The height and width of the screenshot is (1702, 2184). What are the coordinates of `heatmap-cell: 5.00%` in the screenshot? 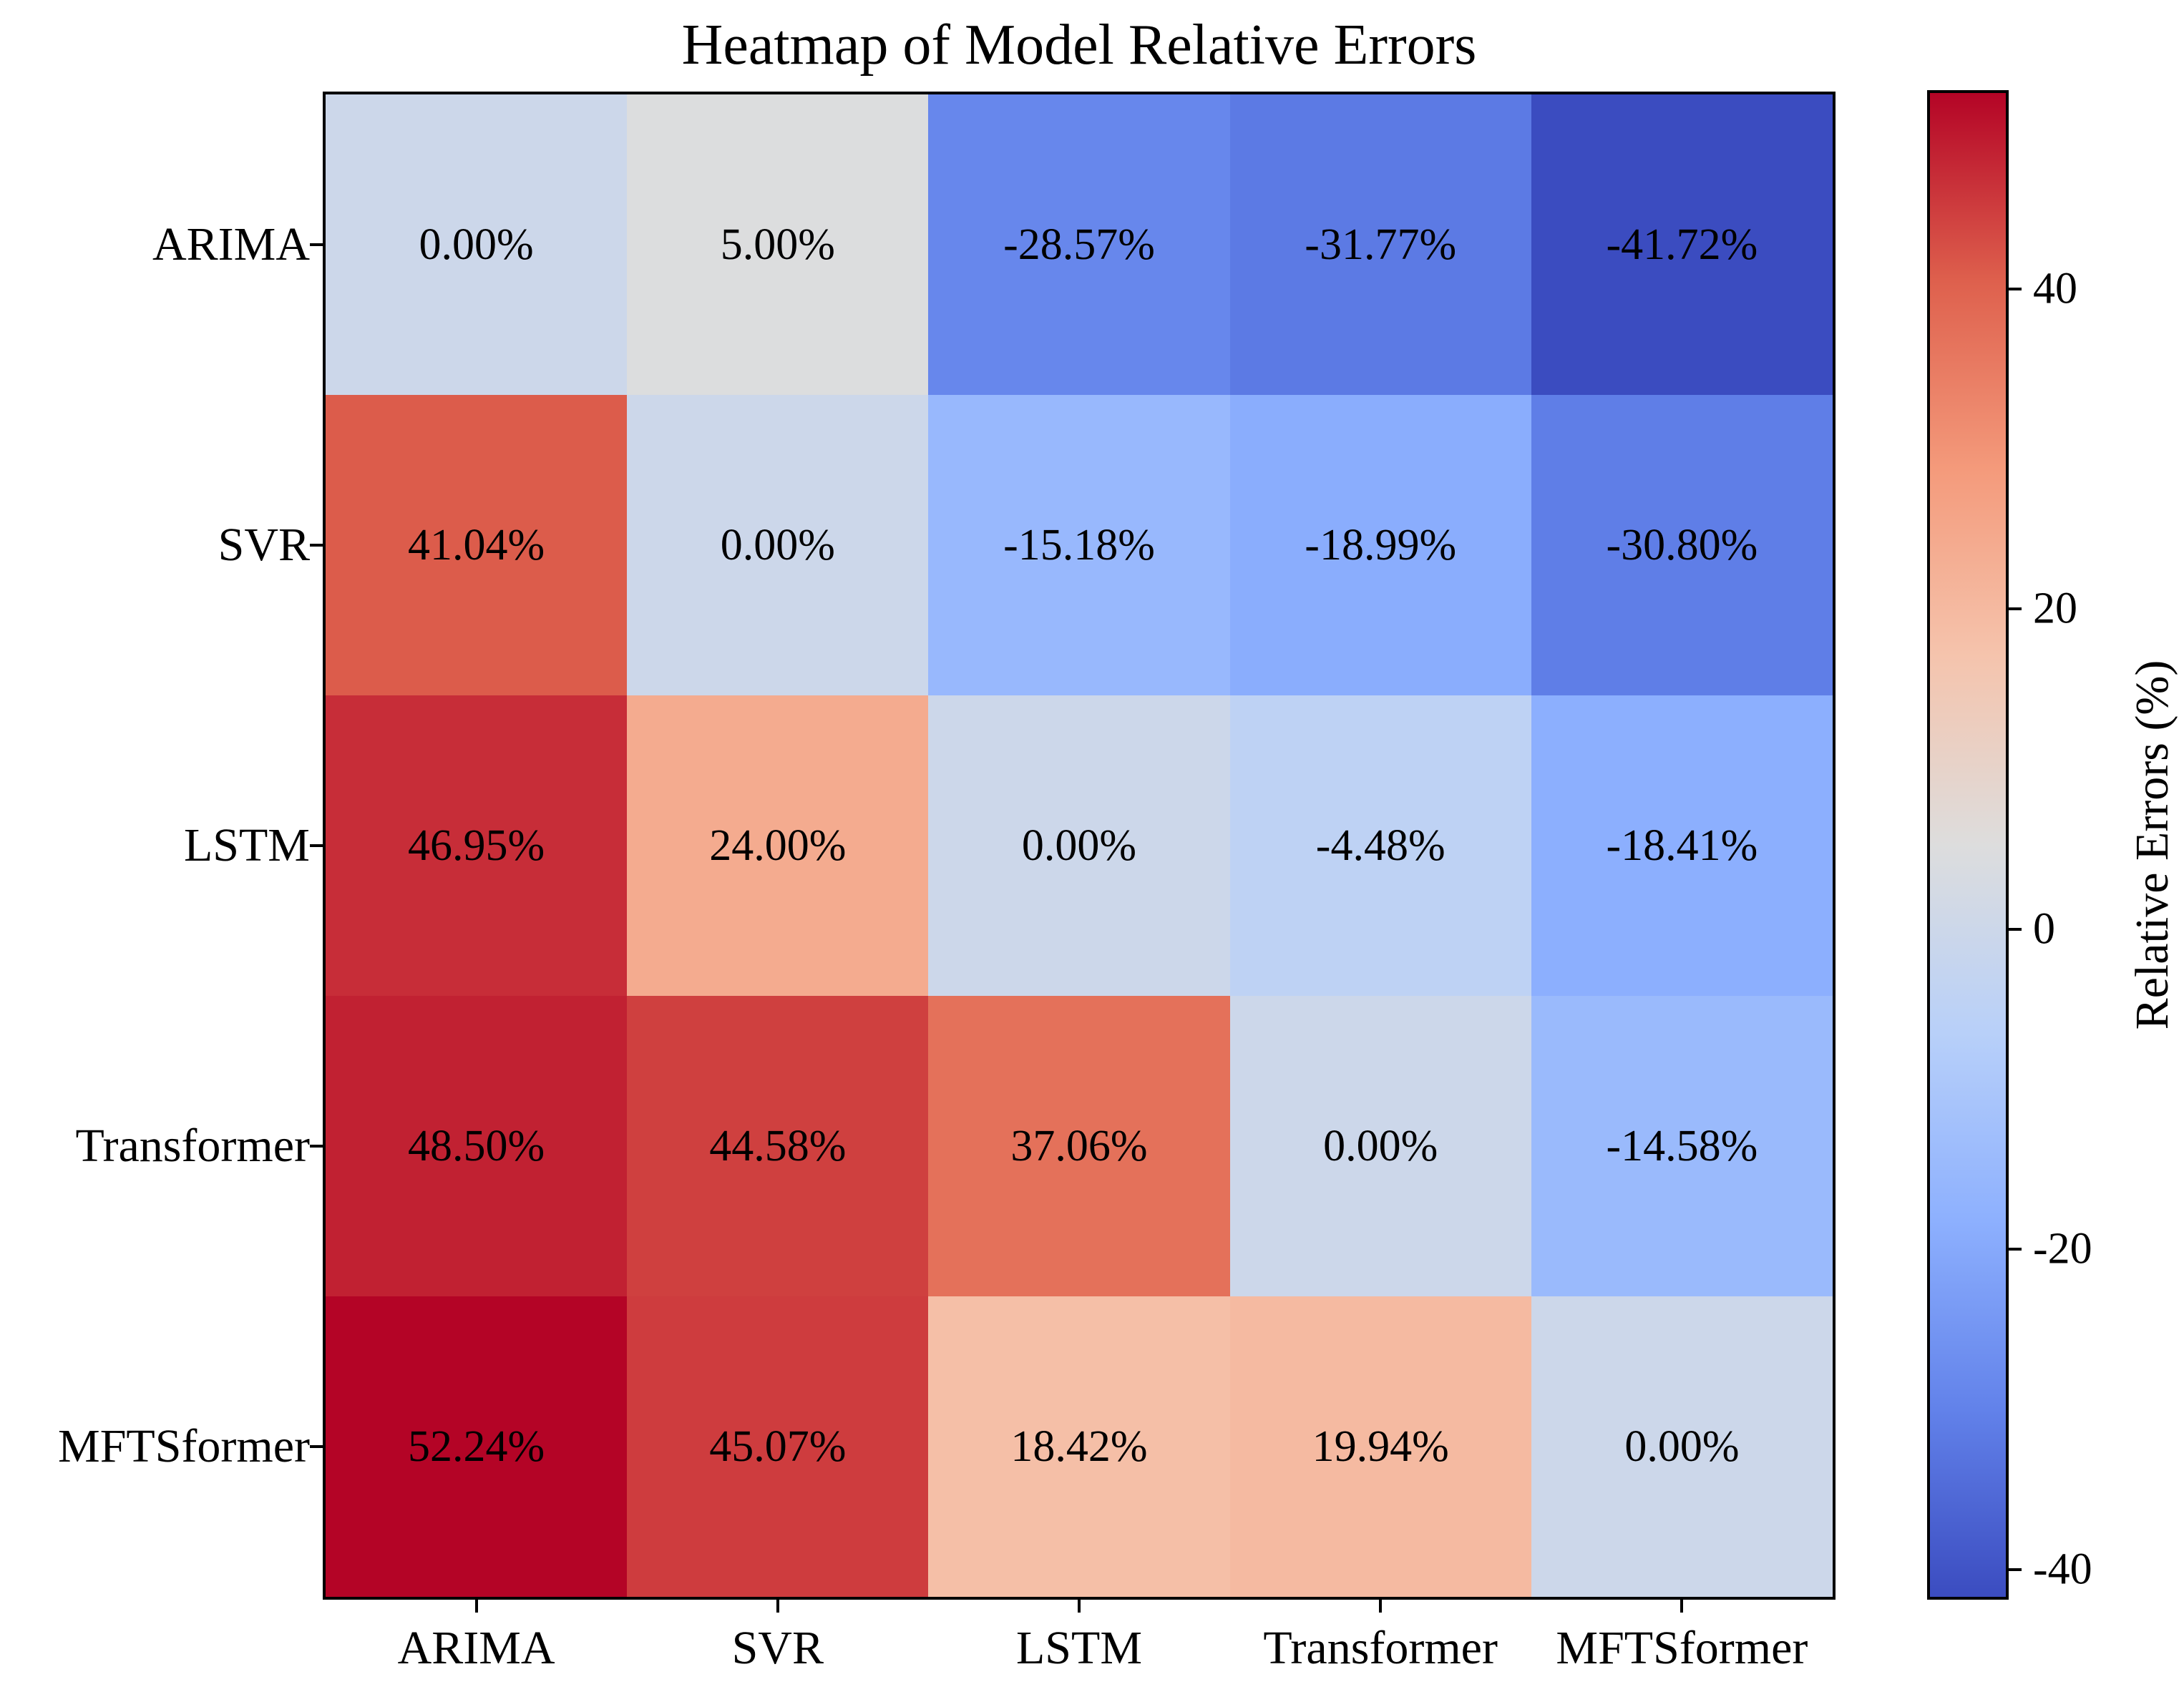 It's located at (778, 245).